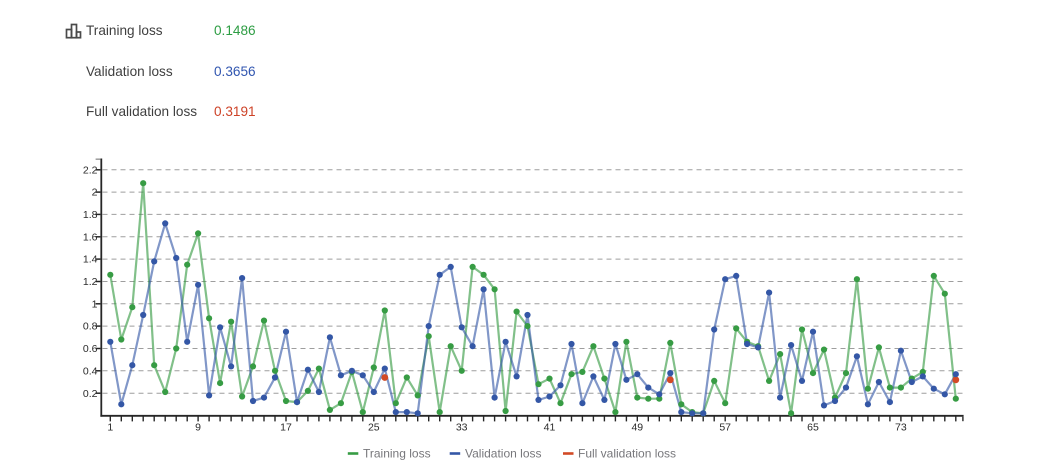 The width and height of the screenshot is (1042, 472). Describe the element at coordinates (198, 428) in the screenshot. I see `svg-text: 9` at that location.